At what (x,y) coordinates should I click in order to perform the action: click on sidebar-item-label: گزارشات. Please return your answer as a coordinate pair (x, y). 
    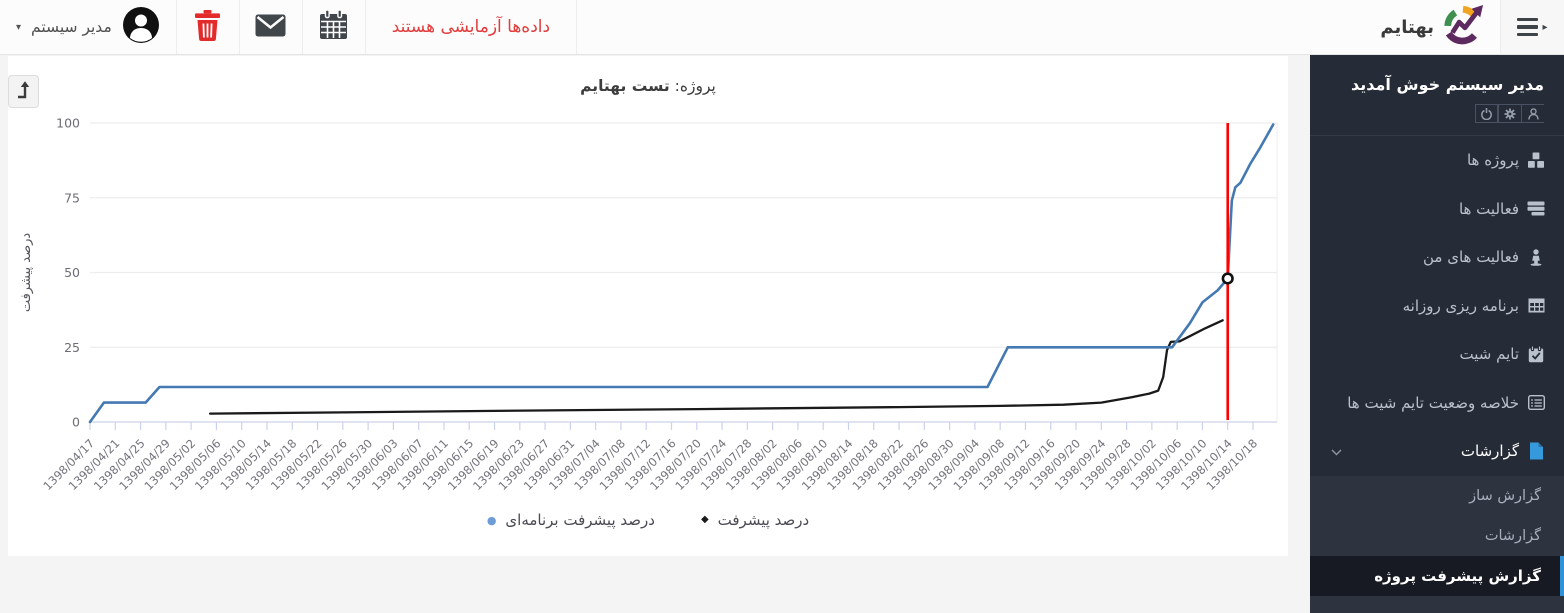
    Looking at the image, I should click on (1489, 451).